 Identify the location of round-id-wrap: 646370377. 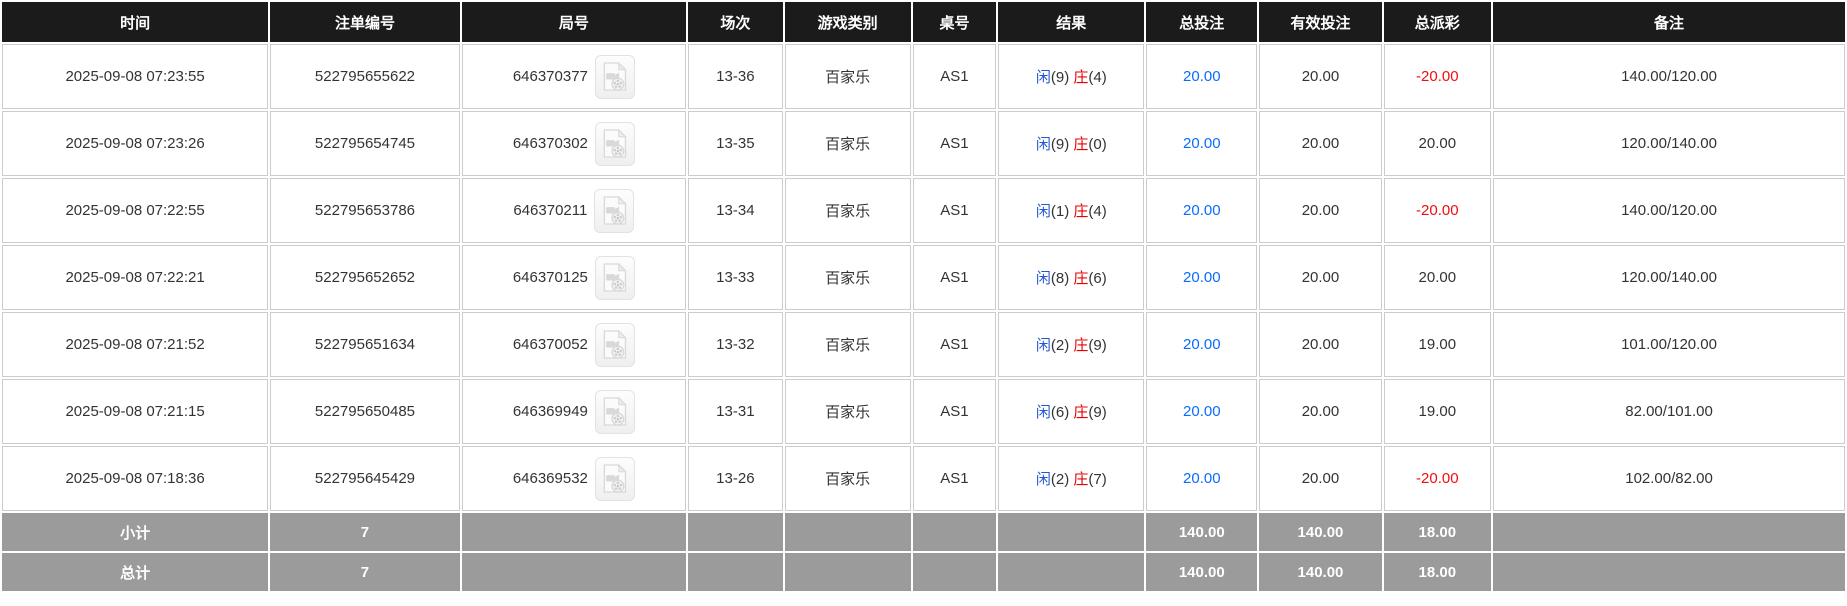
(573, 76).